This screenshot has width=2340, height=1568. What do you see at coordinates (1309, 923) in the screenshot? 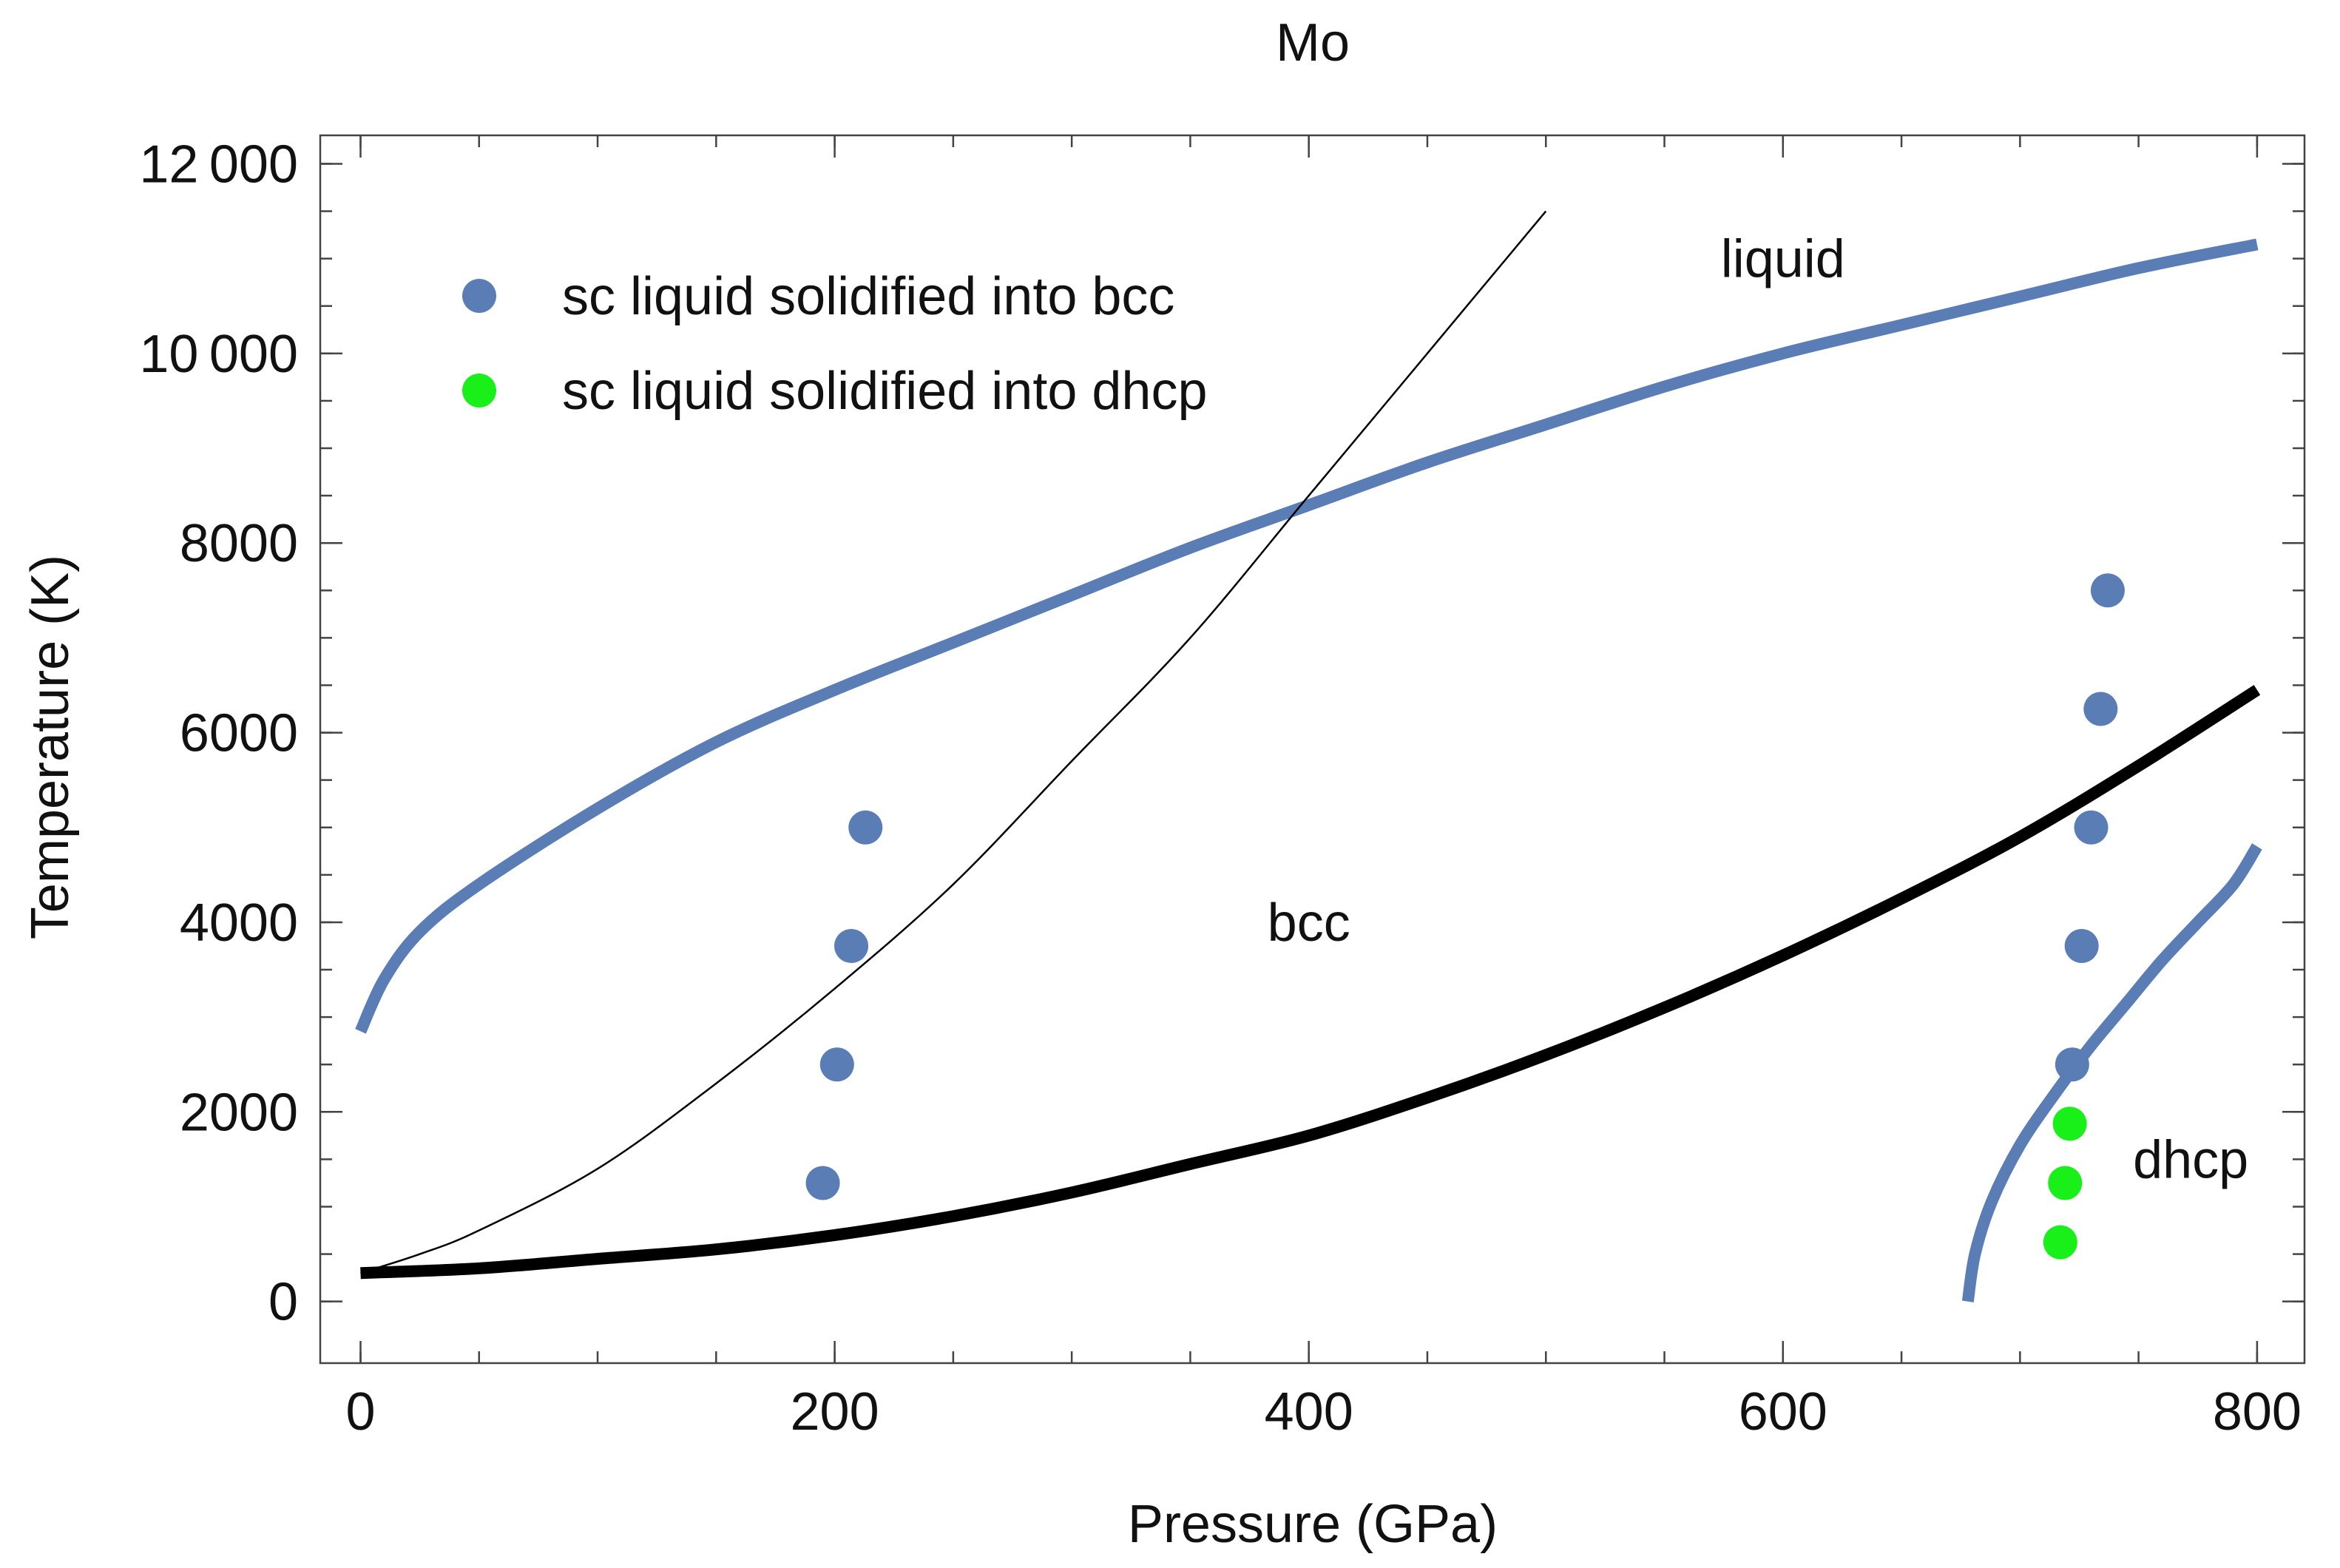
I see `region-label-bcc: bcc` at bounding box center [1309, 923].